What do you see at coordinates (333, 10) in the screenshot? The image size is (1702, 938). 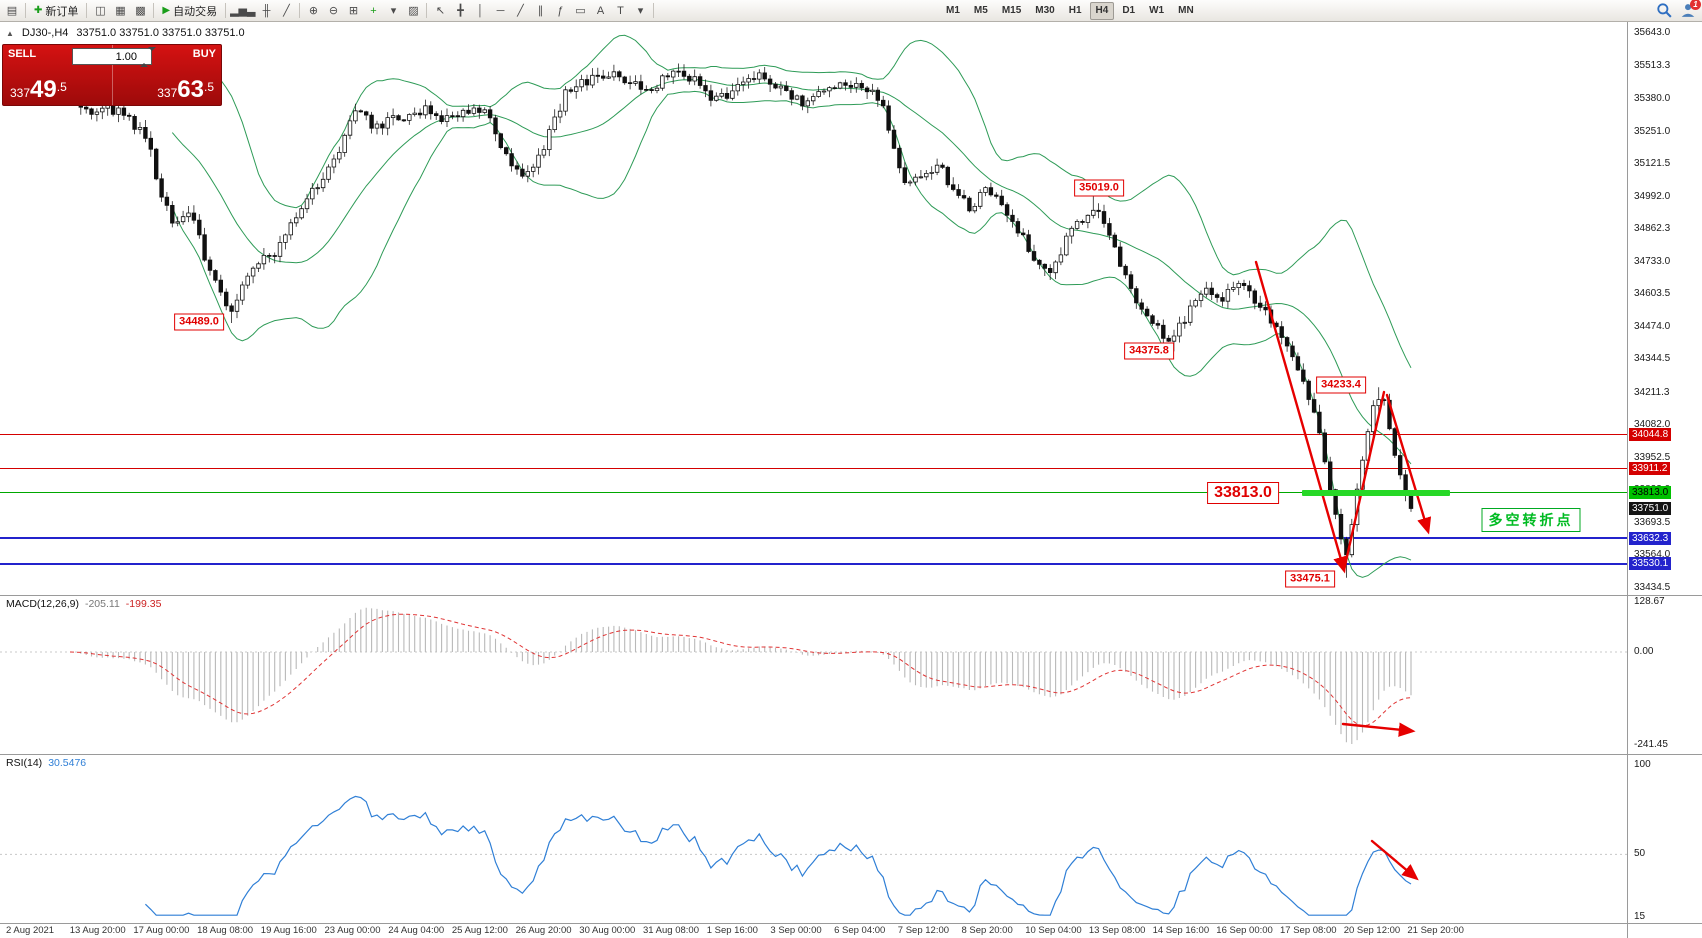 I see `zoom-out-icon: ⊖` at bounding box center [333, 10].